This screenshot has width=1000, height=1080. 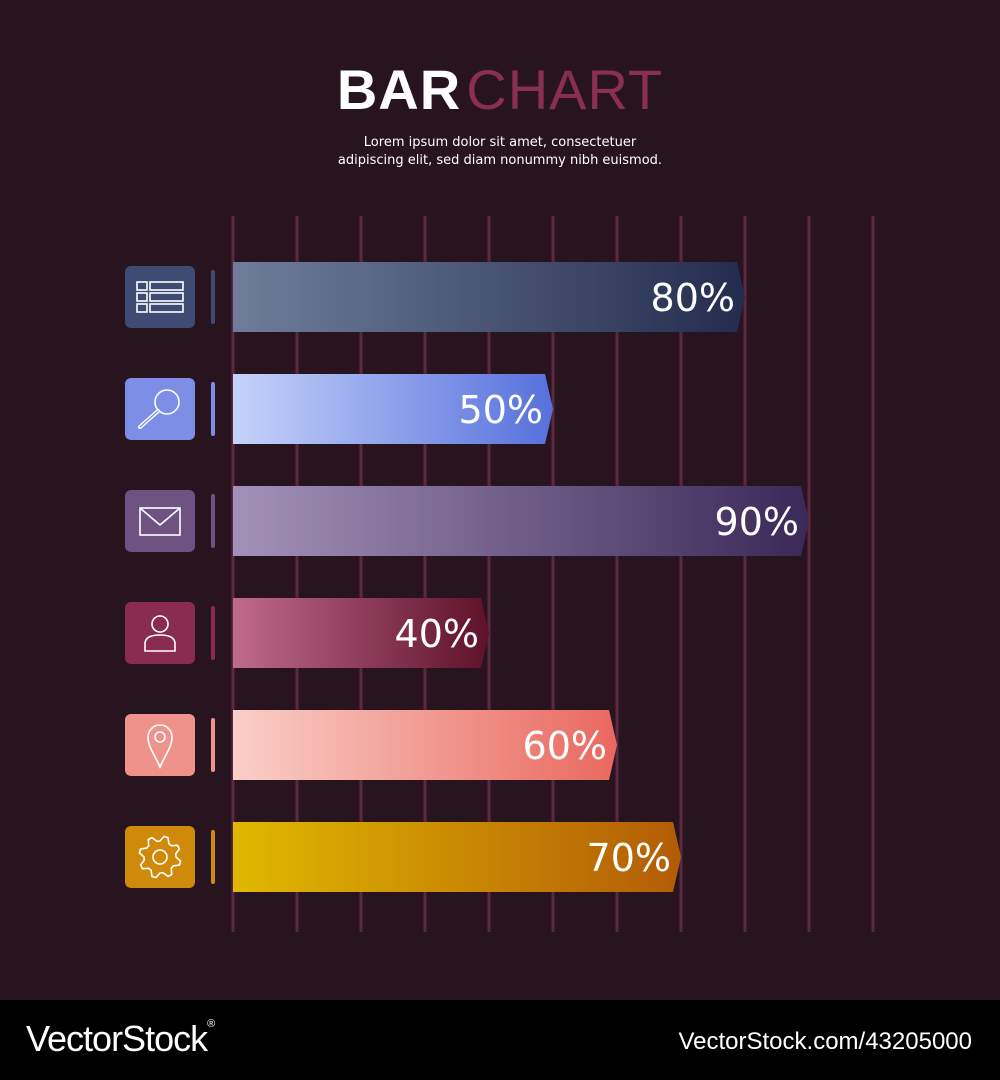 I want to click on subtitle-line-1: Lorem ipsum dolor sit amet, consectetuer, so click(x=500, y=142).